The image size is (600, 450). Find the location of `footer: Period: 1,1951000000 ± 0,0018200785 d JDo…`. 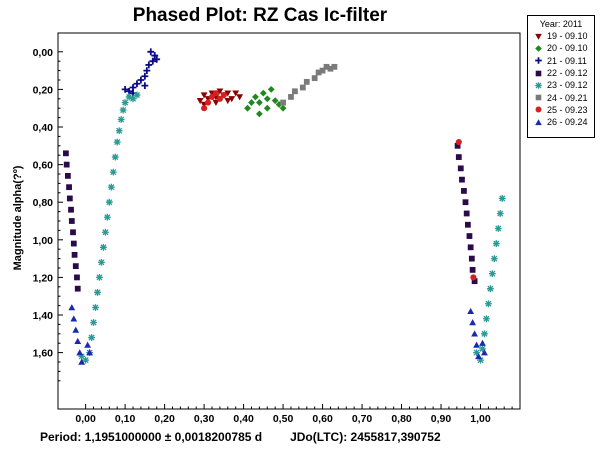

footer: Period: 1,1951000000 ± 0,0018200785 d JDo… is located at coordinates (254, 437).